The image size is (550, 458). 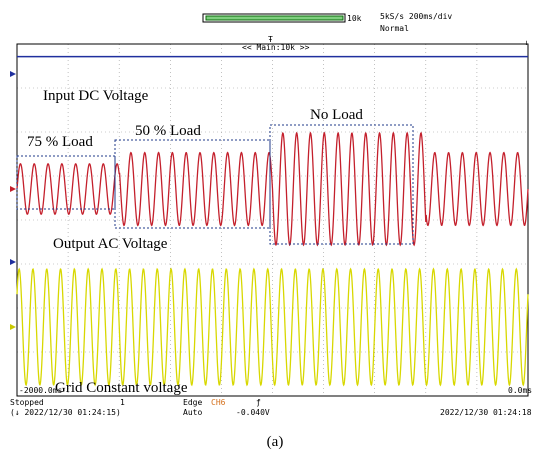 What do you see at coordinates (192, 184) in the screenshot?
I see `load-50-box` at bounding box center [192, 184].